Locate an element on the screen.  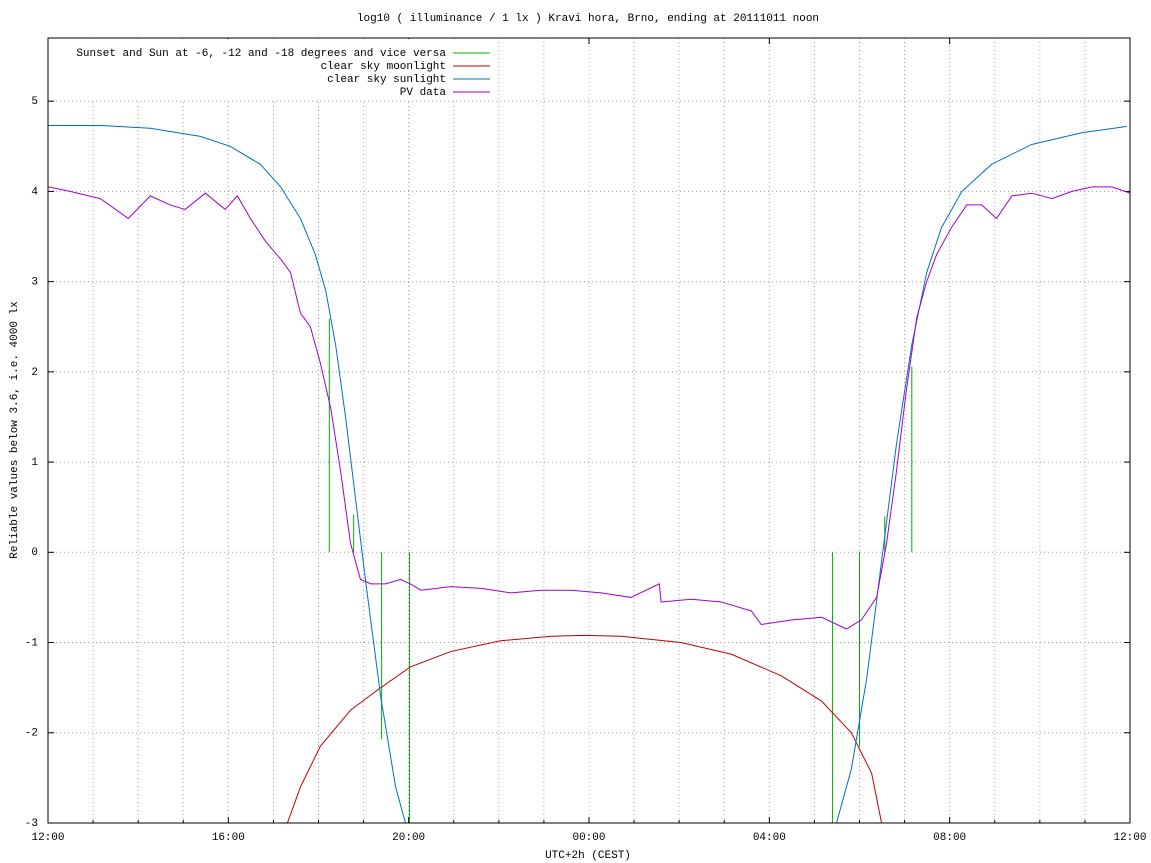
x-tick-label: 16:00 is located at coordinates (228, 838).